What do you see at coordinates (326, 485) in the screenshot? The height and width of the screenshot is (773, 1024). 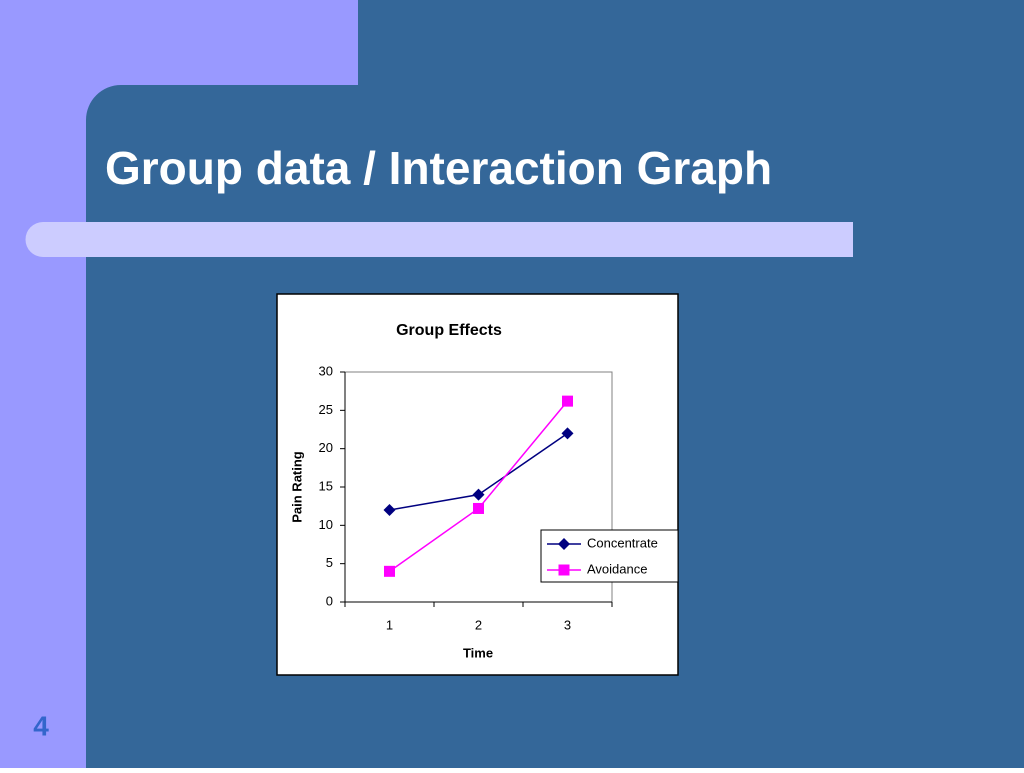 I see `y-tick-label: 15` at bounding box center [326, 485].